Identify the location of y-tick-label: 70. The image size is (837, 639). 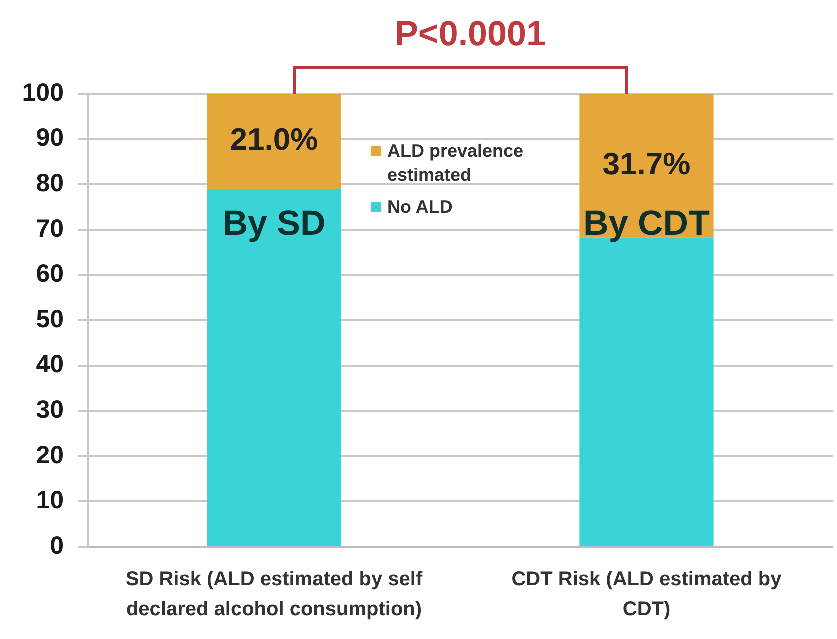
(50, 228).